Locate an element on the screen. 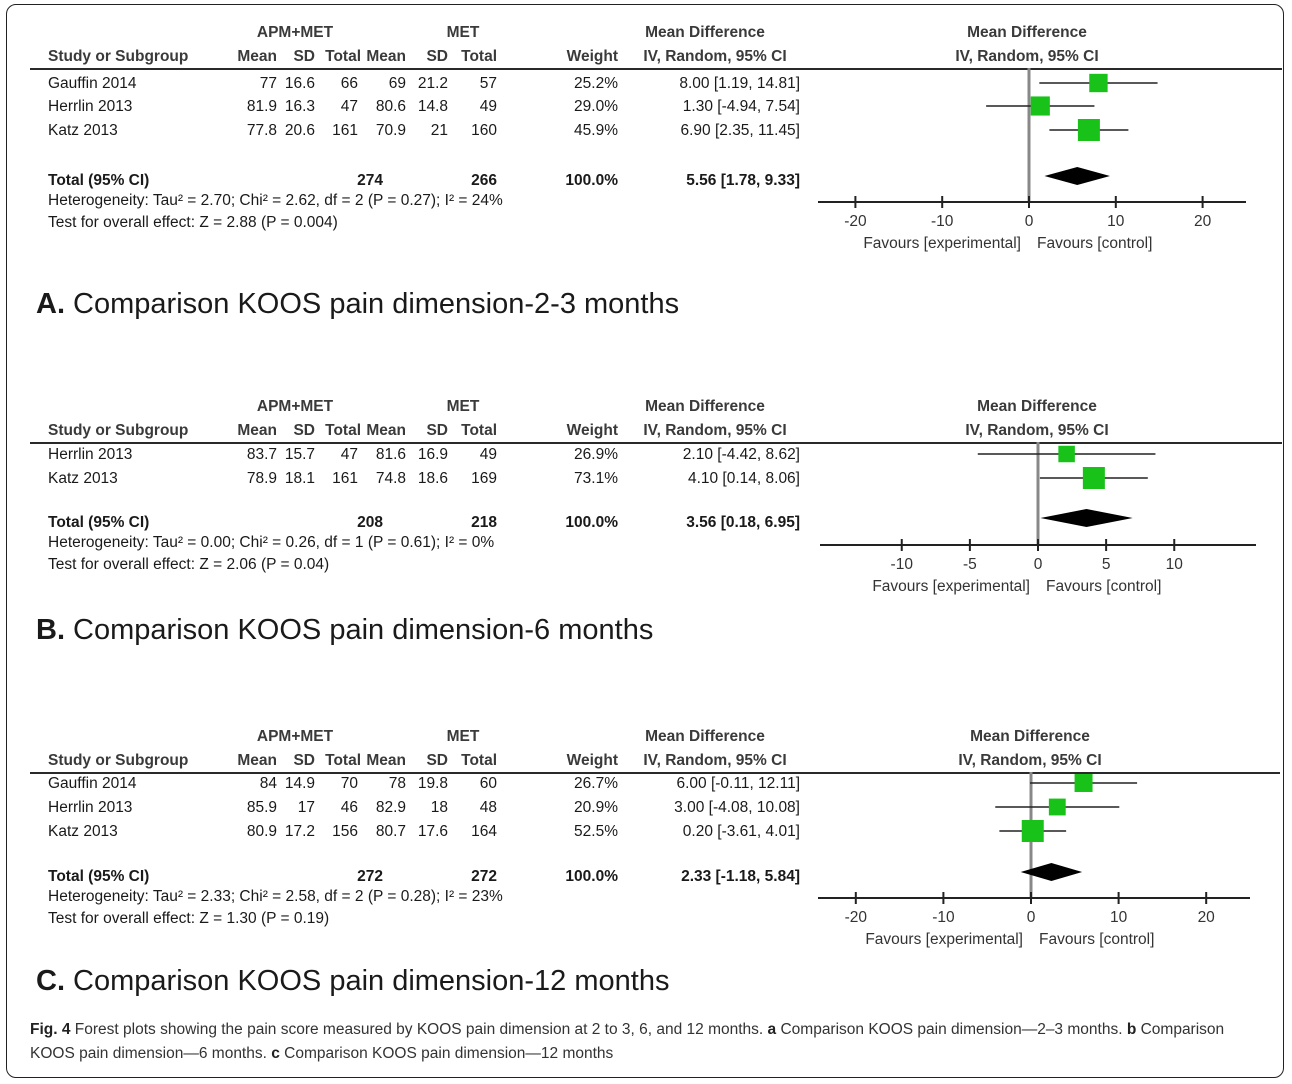 The image size is (1292, 1084). x-tick-label: -10 is located at coordinates (942, 221).